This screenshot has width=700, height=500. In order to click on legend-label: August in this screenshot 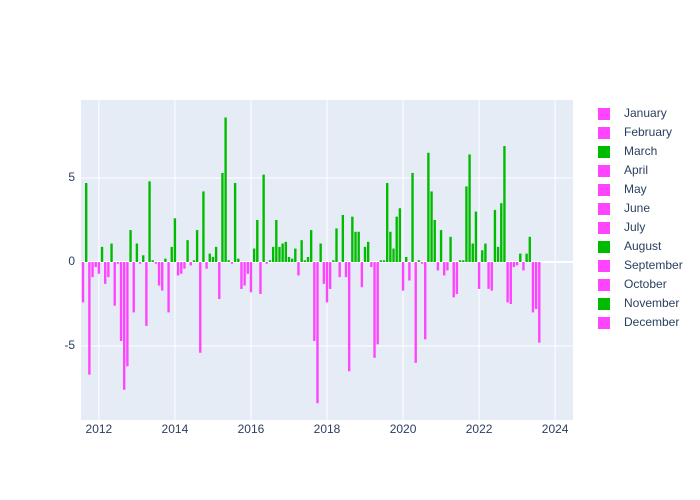, I will do `click(643, 246)`.